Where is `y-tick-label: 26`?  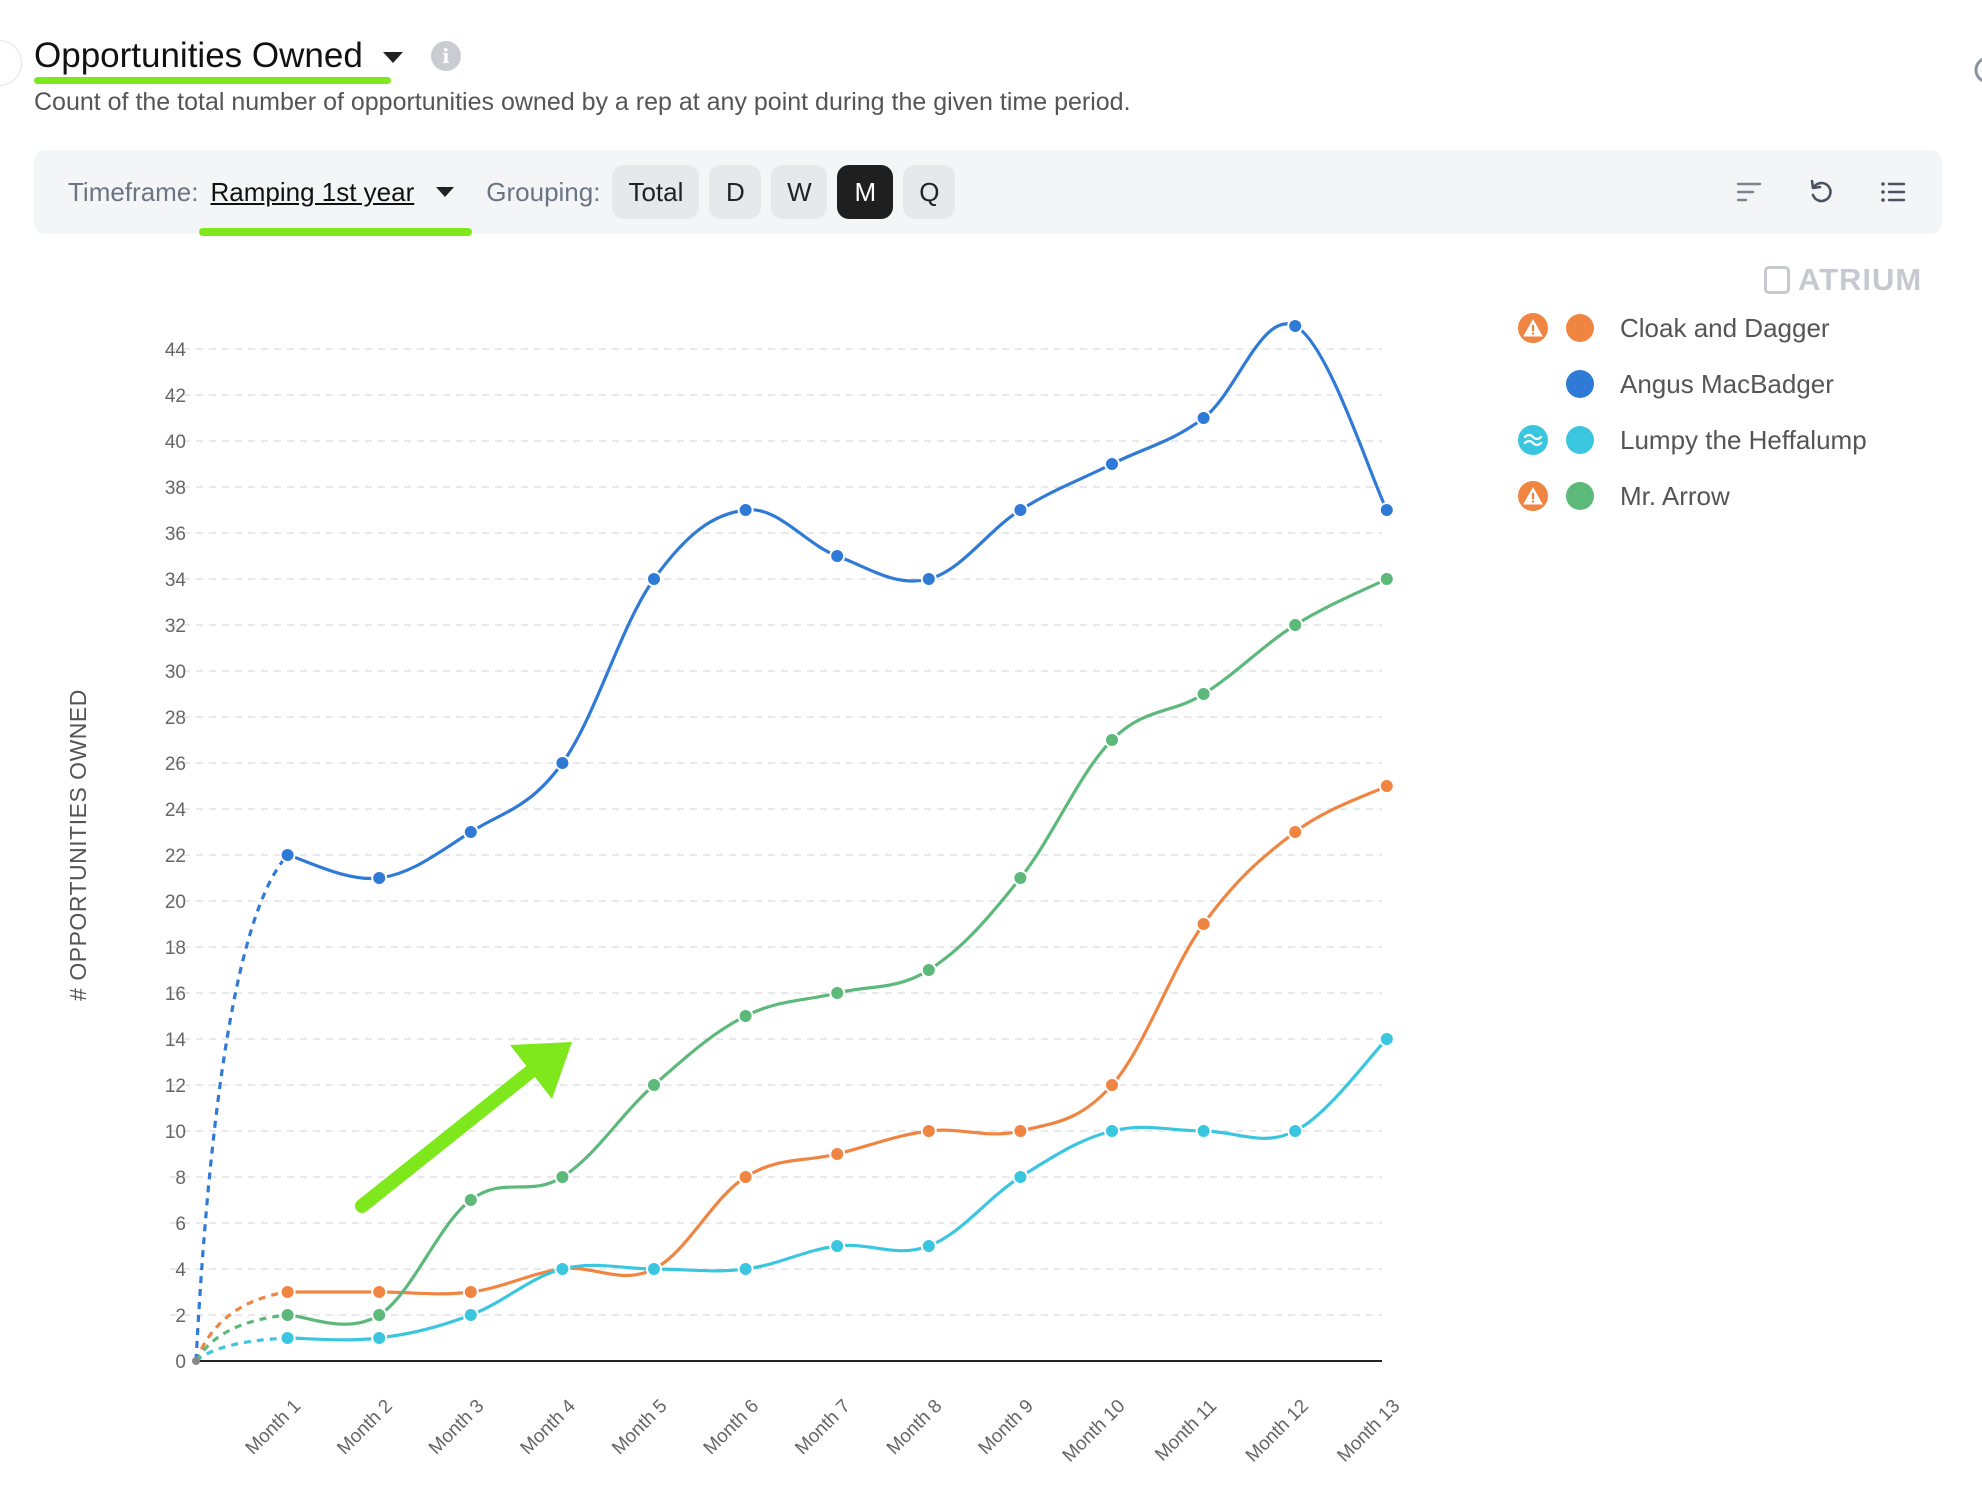 y-tick-label: 26 is located at coordinates (175, 764).